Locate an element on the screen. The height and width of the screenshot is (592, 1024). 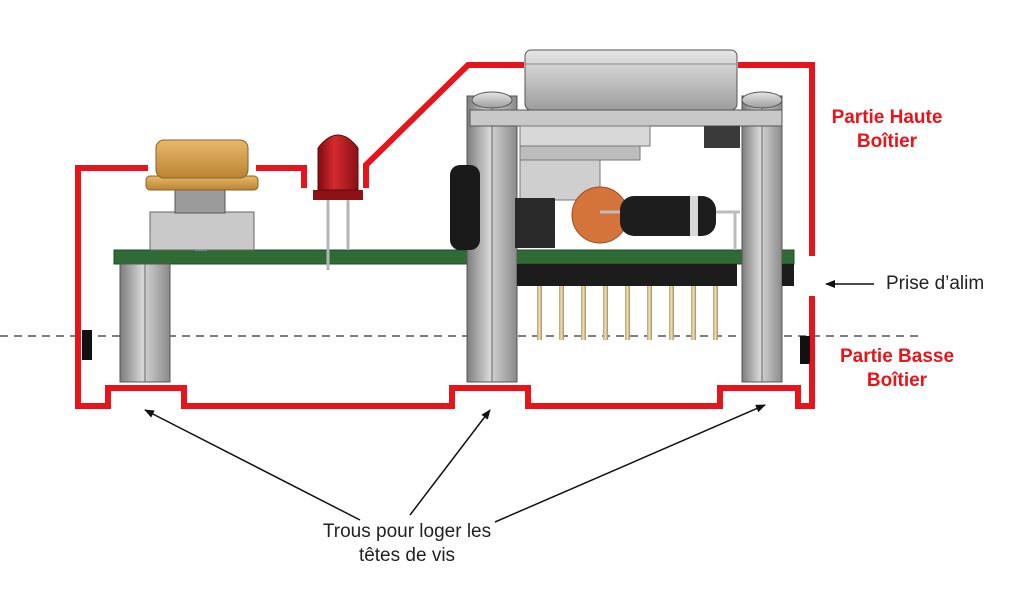
label-top-part-line1: Partie Haute is located at coordinates (887, 117).